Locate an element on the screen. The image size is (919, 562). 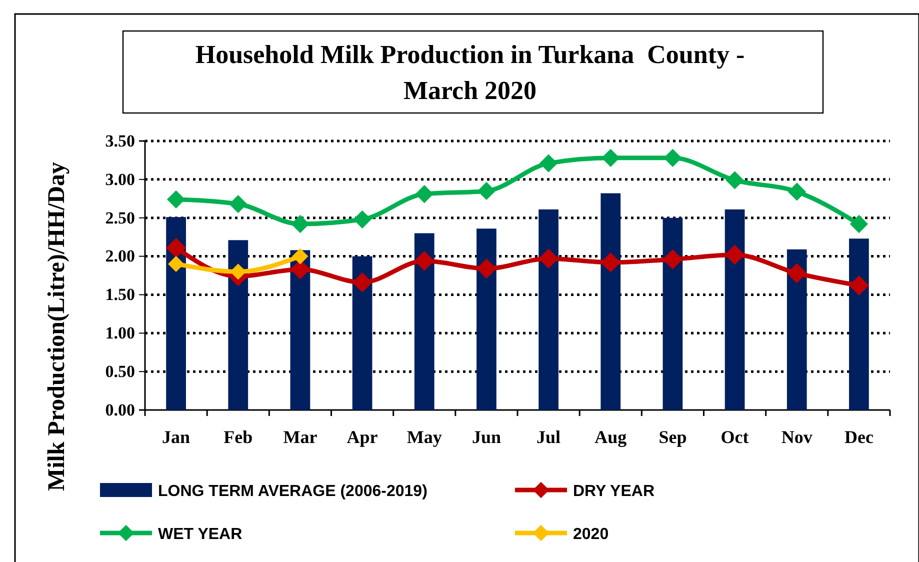
x-tick-label: Jun is located at coordinates (486, 436).